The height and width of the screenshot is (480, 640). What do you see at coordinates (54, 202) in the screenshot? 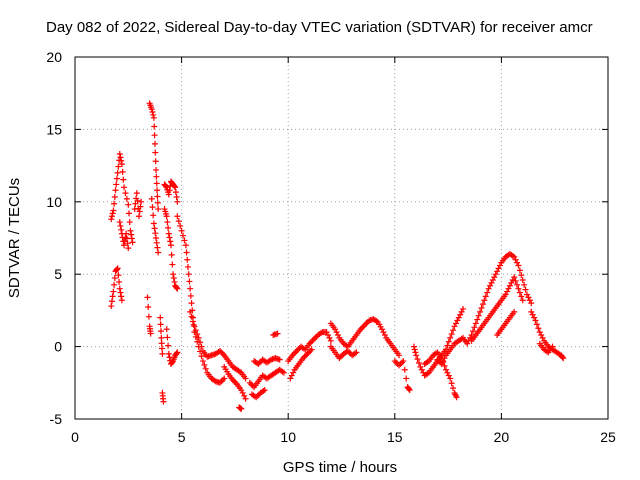
I see `y-tick-label: 10` at bounding box center [54, 202].